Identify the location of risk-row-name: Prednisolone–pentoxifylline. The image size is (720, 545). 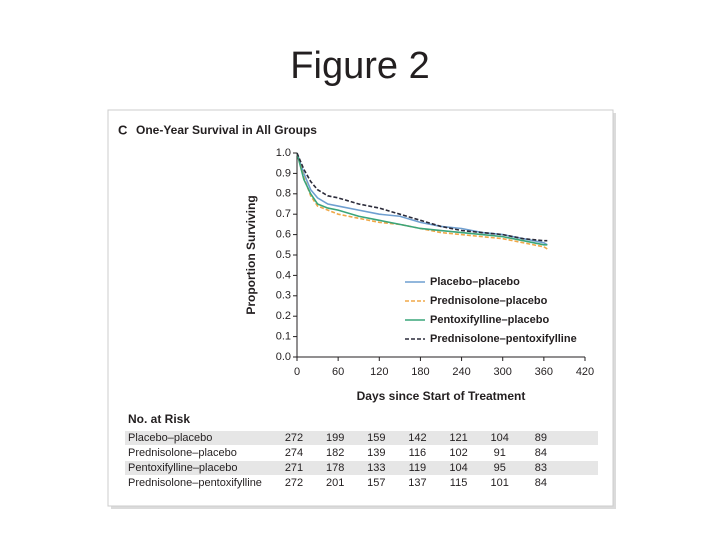
(195, 483).